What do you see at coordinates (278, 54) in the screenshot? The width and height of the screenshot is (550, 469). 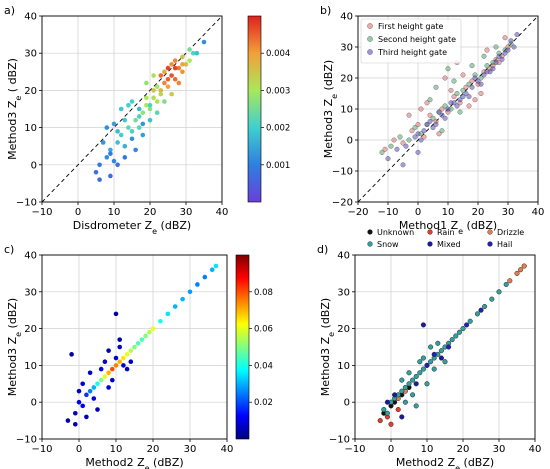 I see `colorbar-tick-label: 0.004` at bounding box center [278, 54].